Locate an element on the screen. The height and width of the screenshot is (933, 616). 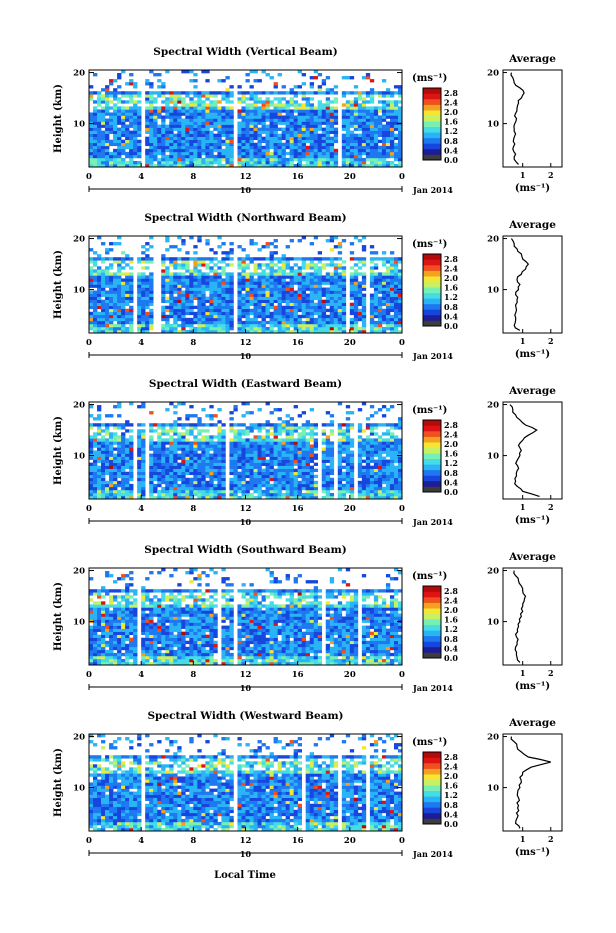
panel-title: Spectral Width (Eastward Beam) is located at coordinates (245, 384).